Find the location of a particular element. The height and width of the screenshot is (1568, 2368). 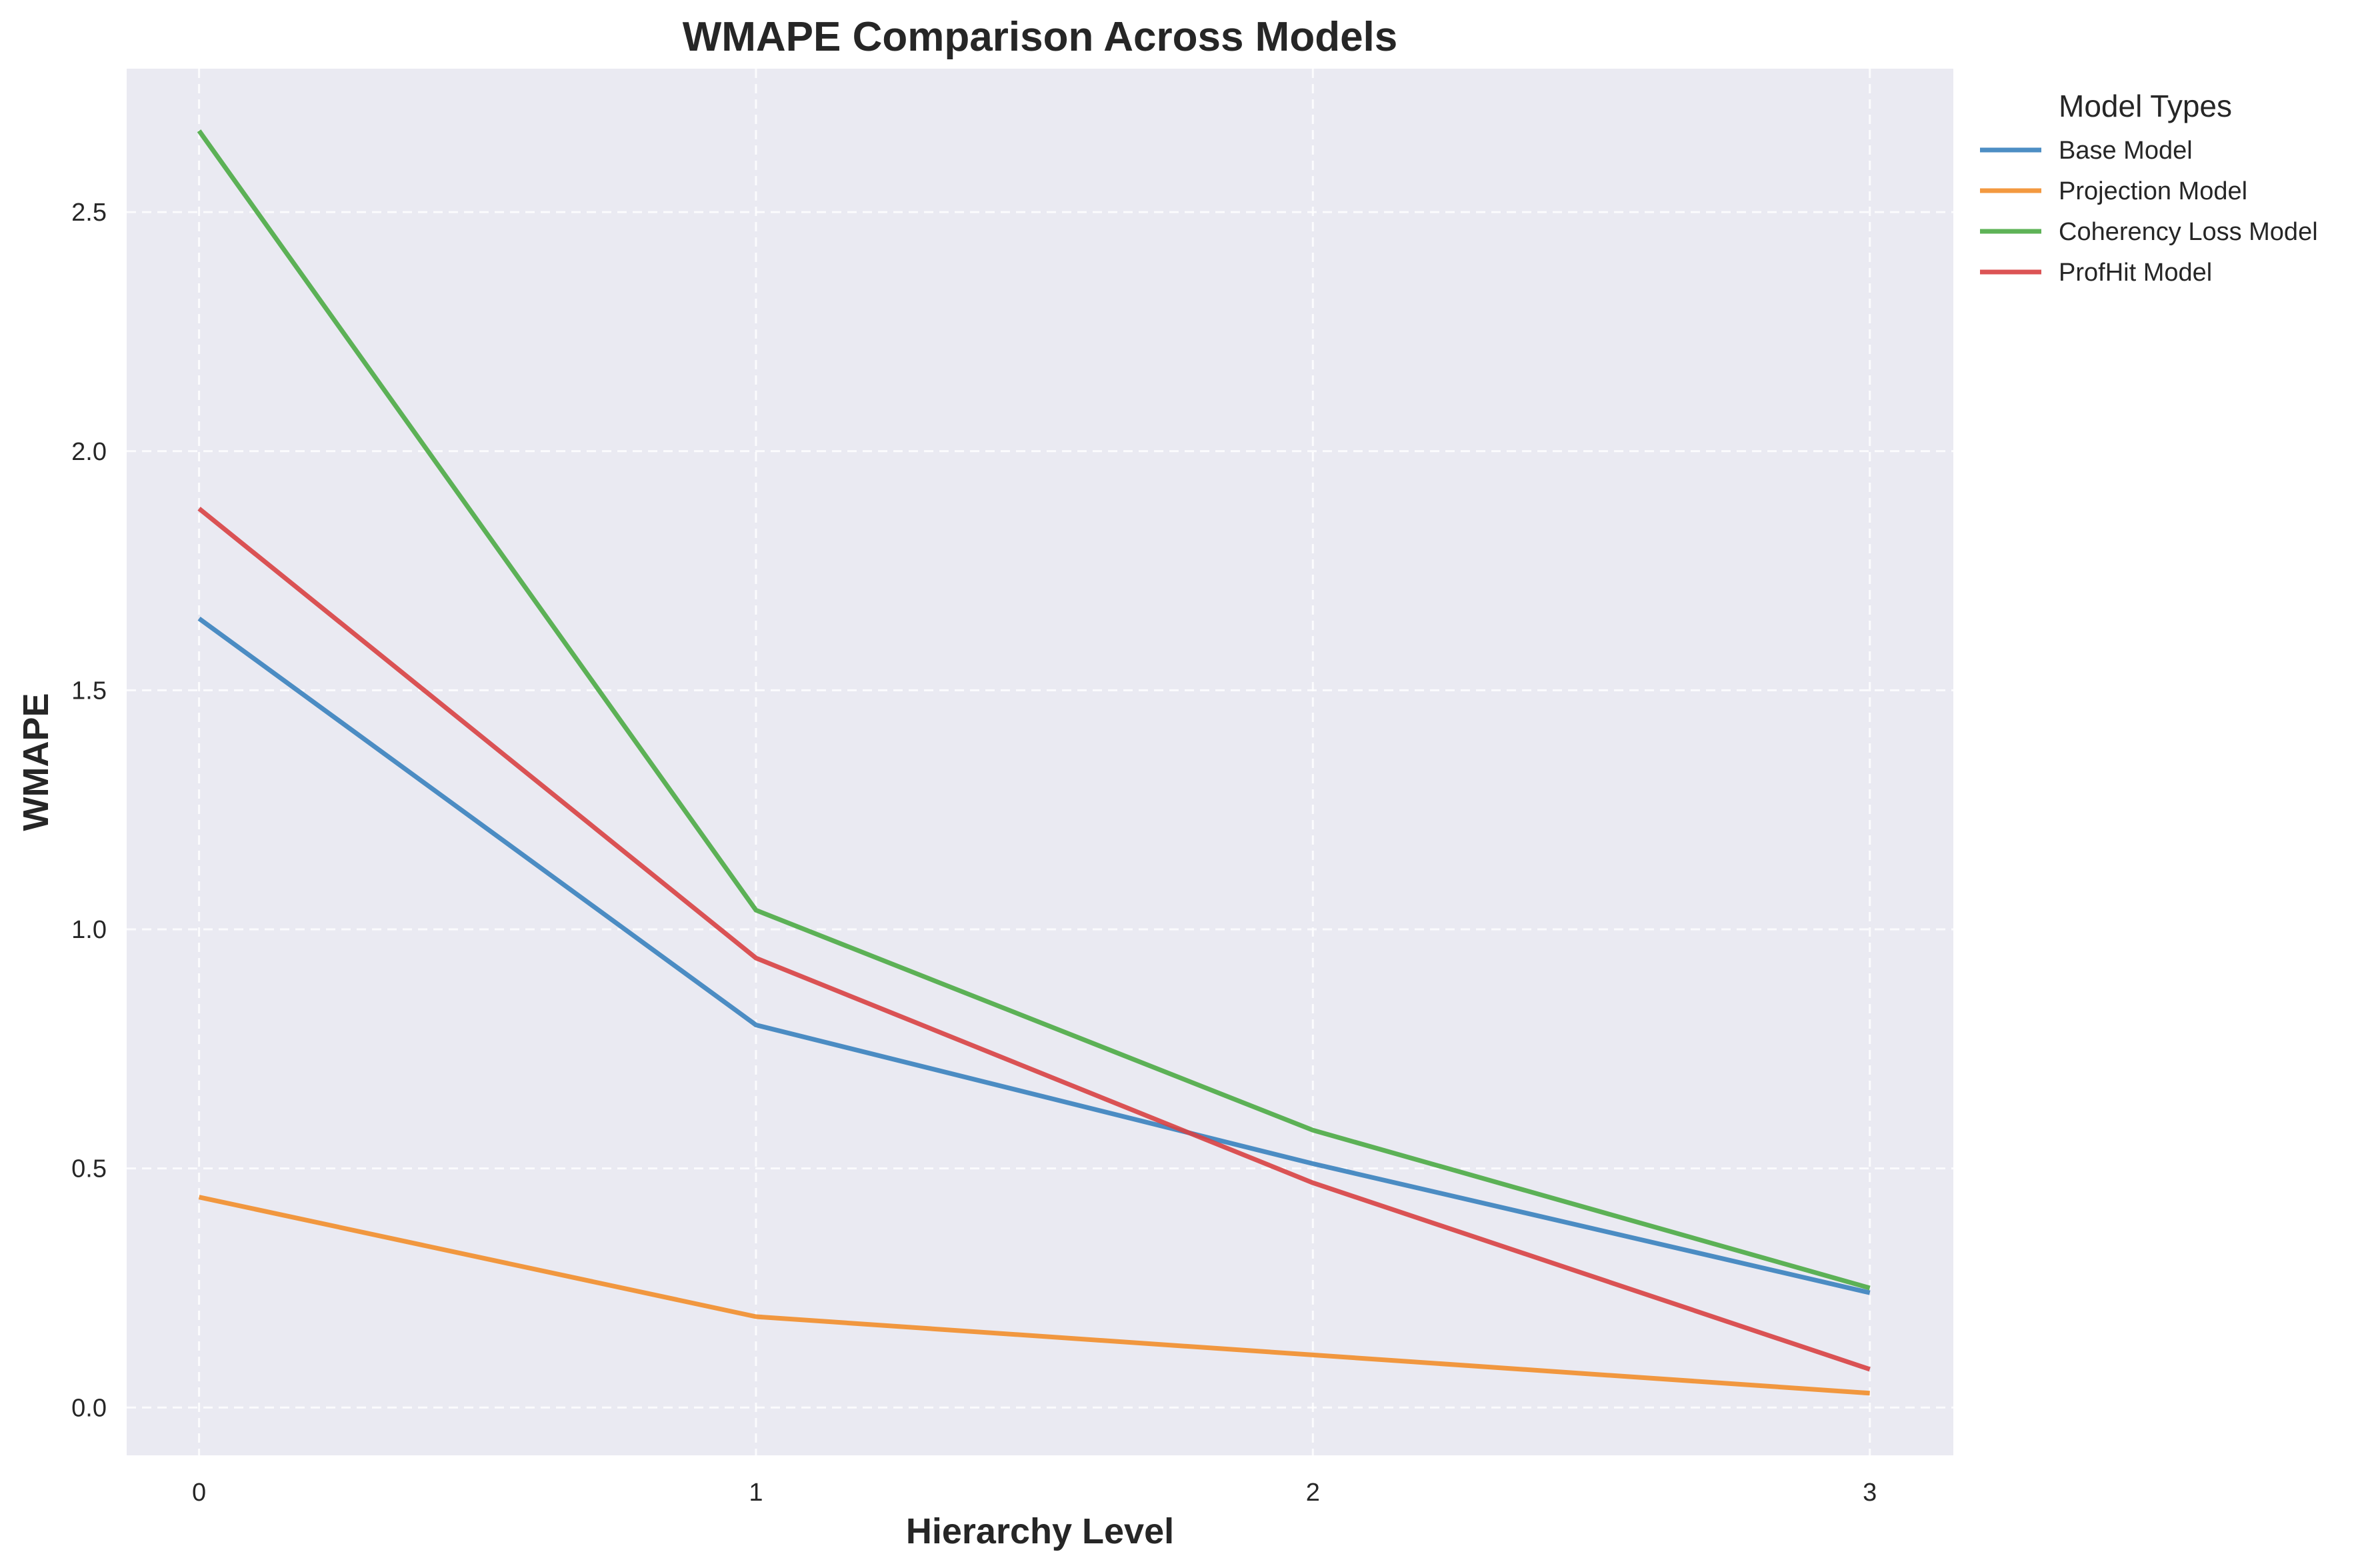

x-tick-label: 3 is located at coordinates (1870, 1493).